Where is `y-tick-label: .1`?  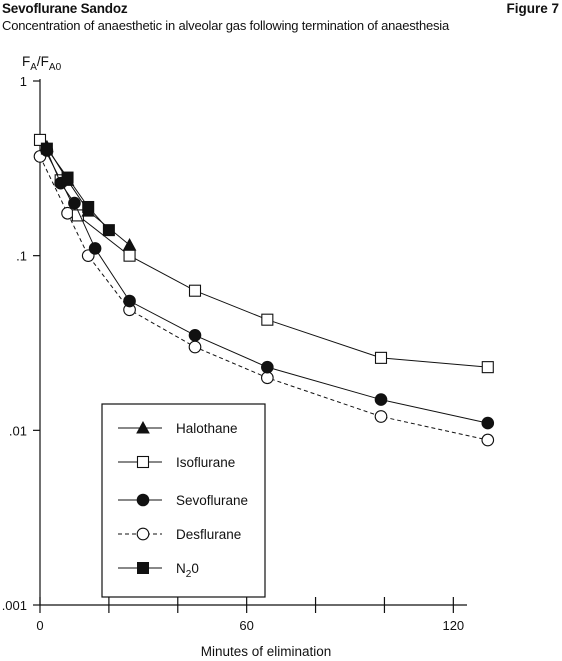
y-tick-label: .1 is located at coordinates (21, 256).